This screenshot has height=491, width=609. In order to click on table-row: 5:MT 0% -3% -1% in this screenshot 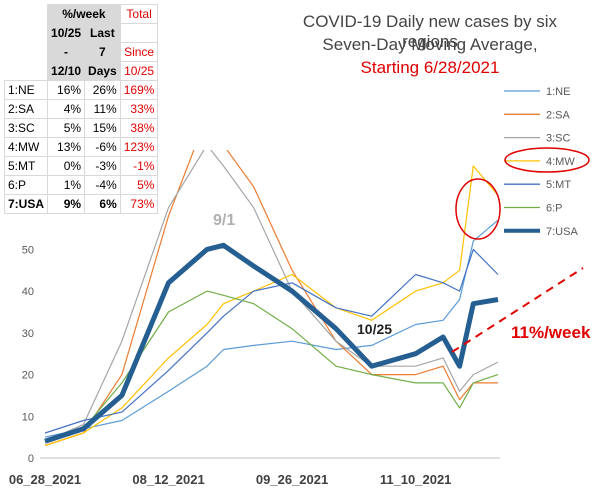, I will do `click(81, 166)`.